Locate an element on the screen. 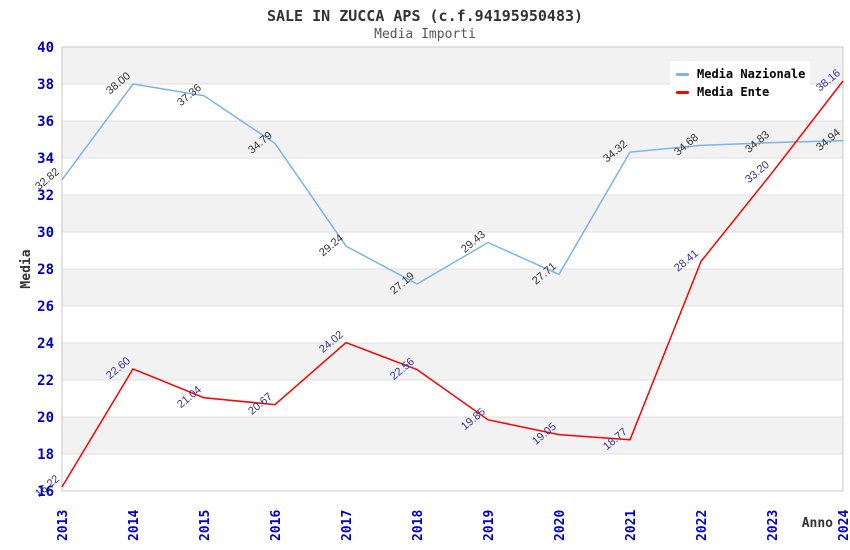  x-tick-label: 2013 is located at coordinates (63, 525).